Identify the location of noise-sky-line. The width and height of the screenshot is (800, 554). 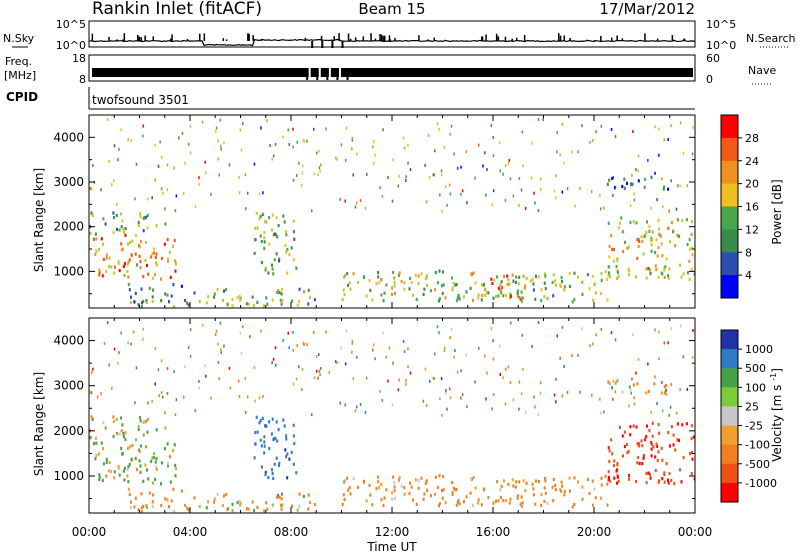
(392, 42).